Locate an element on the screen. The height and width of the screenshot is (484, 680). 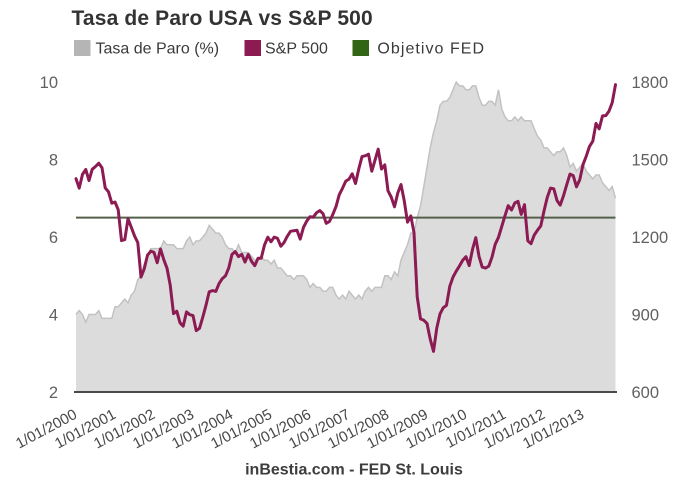
svg-text: 1500 is located at coordinates (650, 161).